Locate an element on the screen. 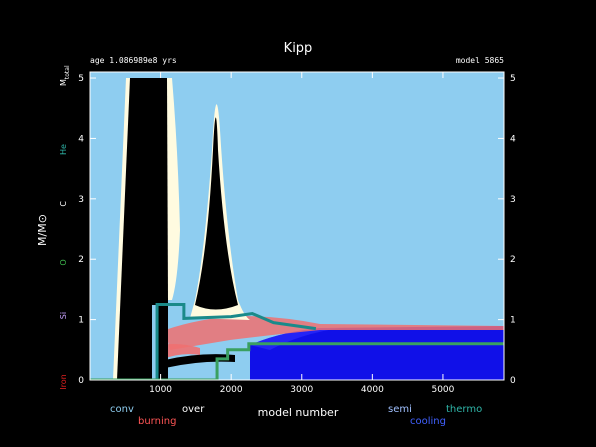 Image resolution: width=596 pixels, height=447 pixels. legend: conv burning over semi cooling thermo is located at coordinates (296, 415).